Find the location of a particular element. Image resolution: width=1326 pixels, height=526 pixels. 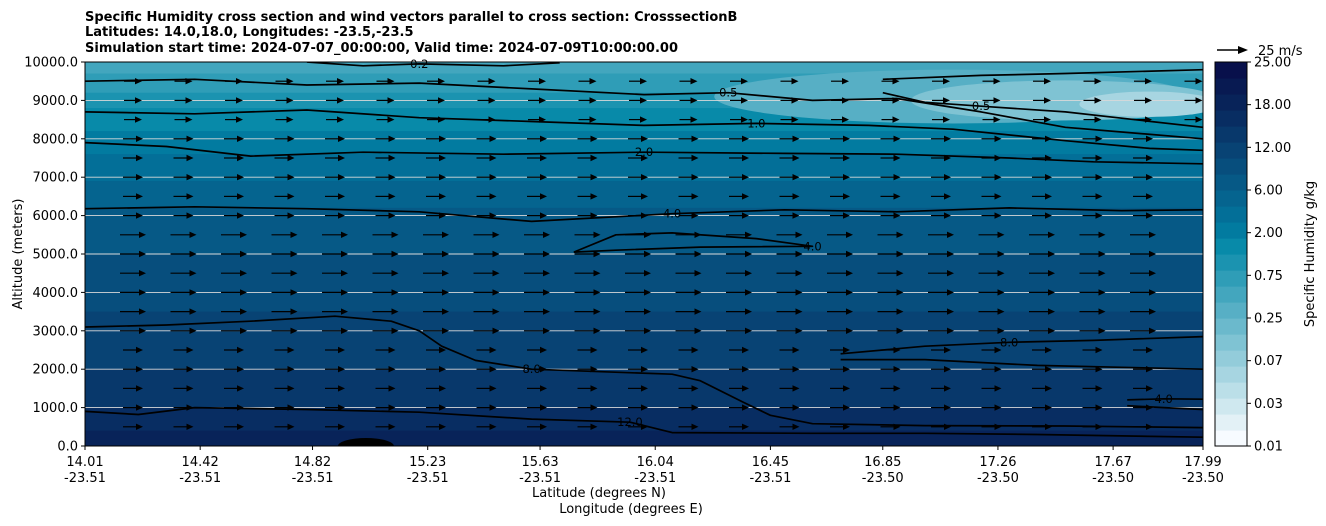

colorbar-tick-label: 6.00 is located at coordinates (1268, 191).